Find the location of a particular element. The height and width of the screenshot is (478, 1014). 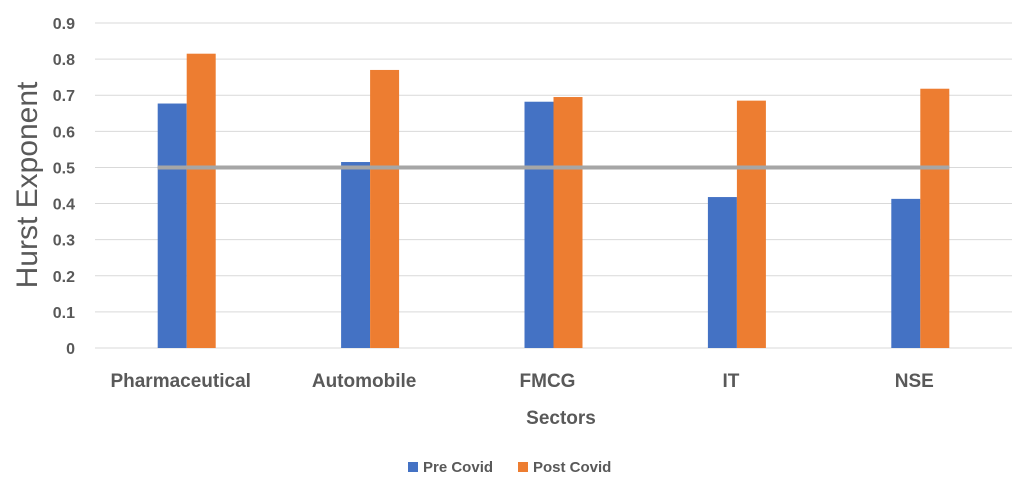

y-tick-label: 0.9 is located at coordinates (64, 24).